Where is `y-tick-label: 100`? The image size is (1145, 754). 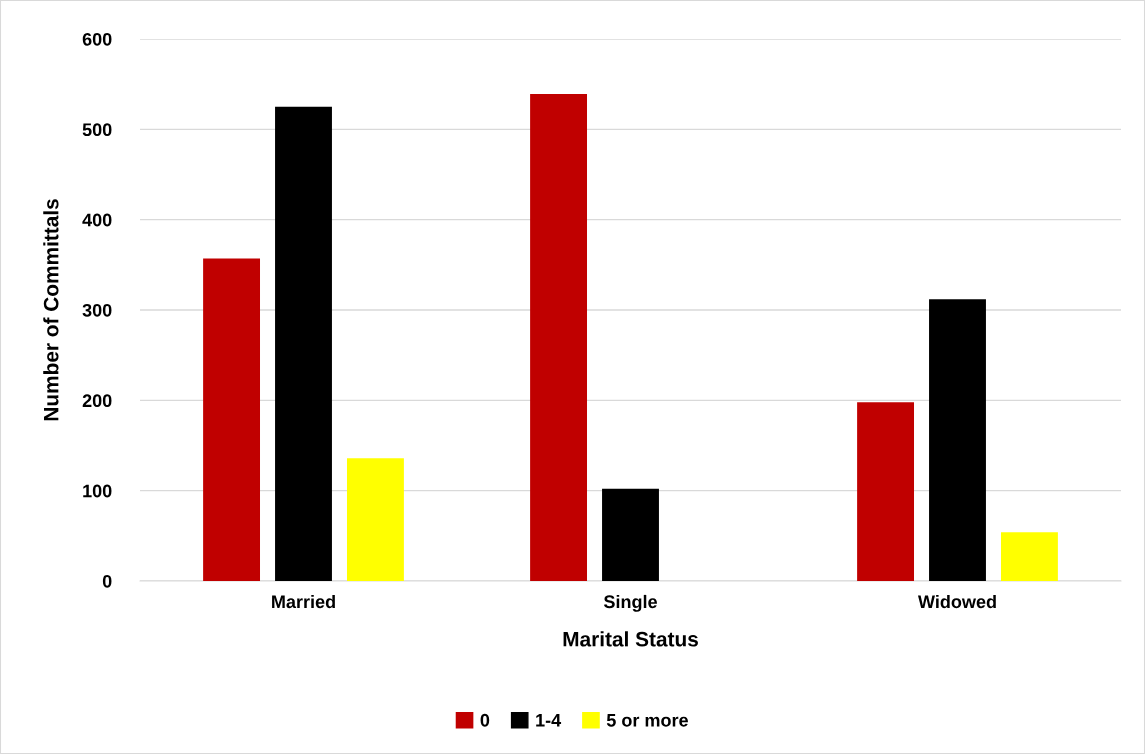
y-tick-label: 100 is located at coordinates (97, 491).